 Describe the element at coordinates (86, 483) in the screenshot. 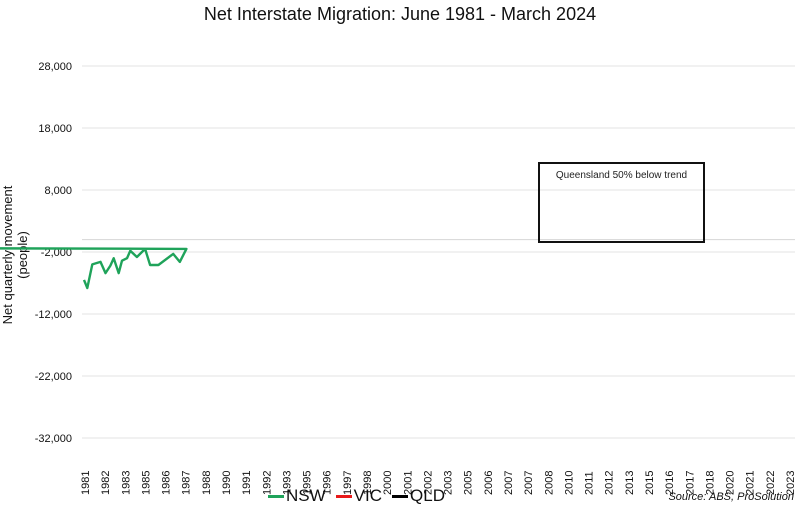

I see `x-tick-label: 1981` at that location.